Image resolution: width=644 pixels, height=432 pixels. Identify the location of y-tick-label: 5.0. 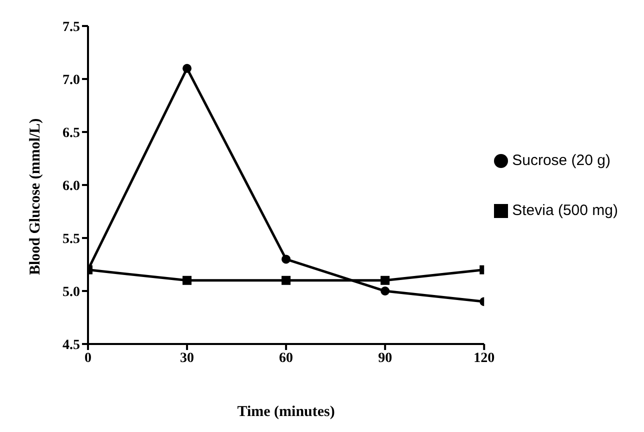
(71, 292).